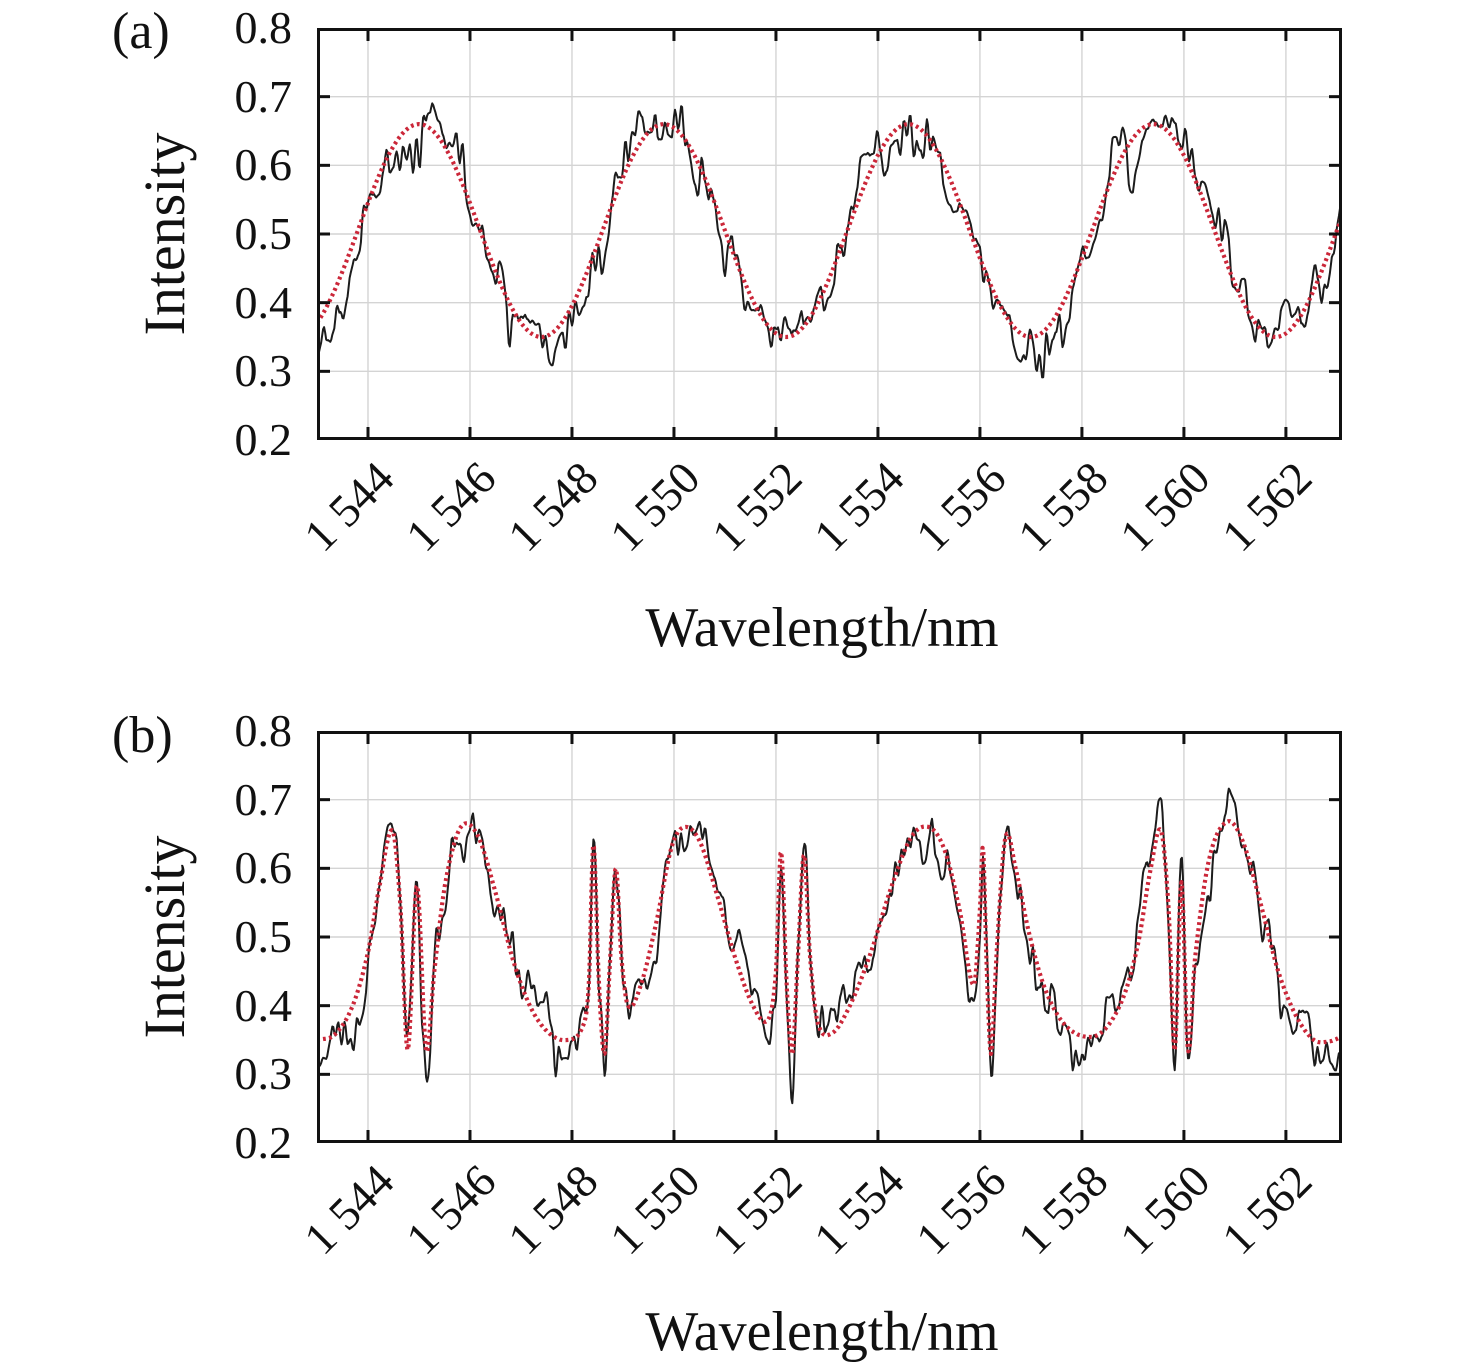 The width and height of the screenshot is (1476, 1365). I want to click on x-tick-label: 1 544, so click(349, 1209).